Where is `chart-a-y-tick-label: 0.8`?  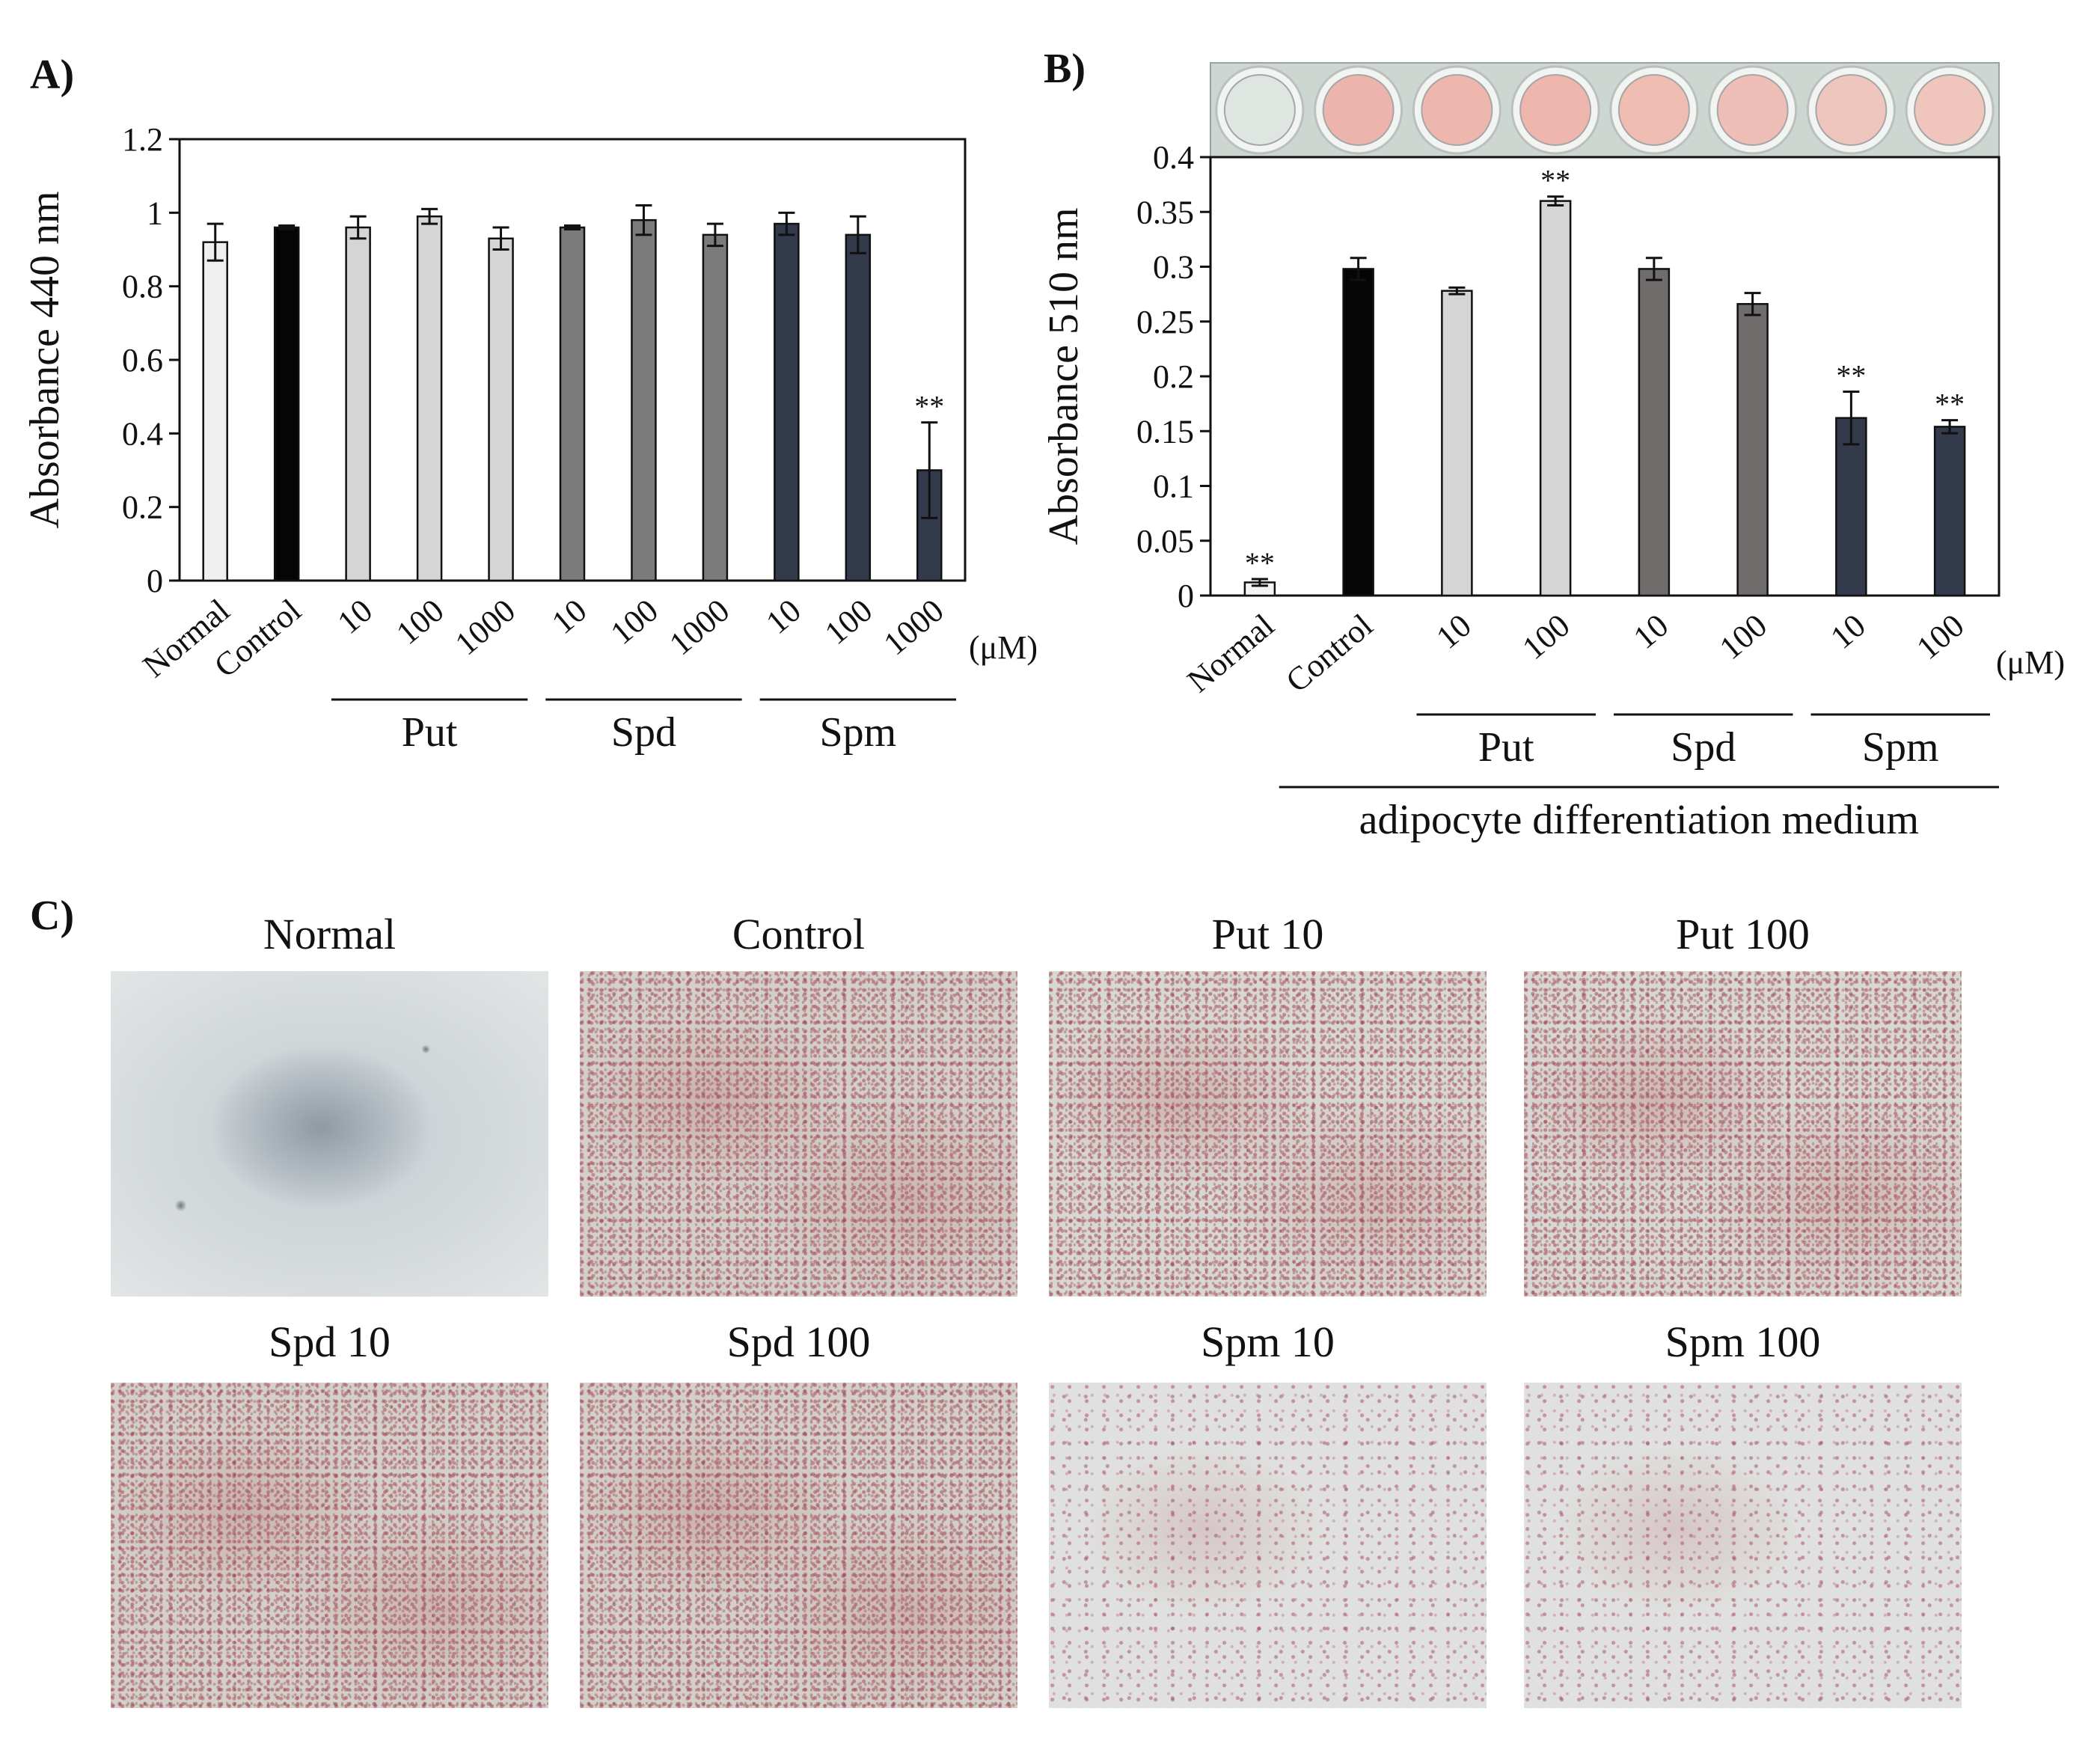 chart-a-y-tick-label: 0.8 is located at coordinates (142, 287).